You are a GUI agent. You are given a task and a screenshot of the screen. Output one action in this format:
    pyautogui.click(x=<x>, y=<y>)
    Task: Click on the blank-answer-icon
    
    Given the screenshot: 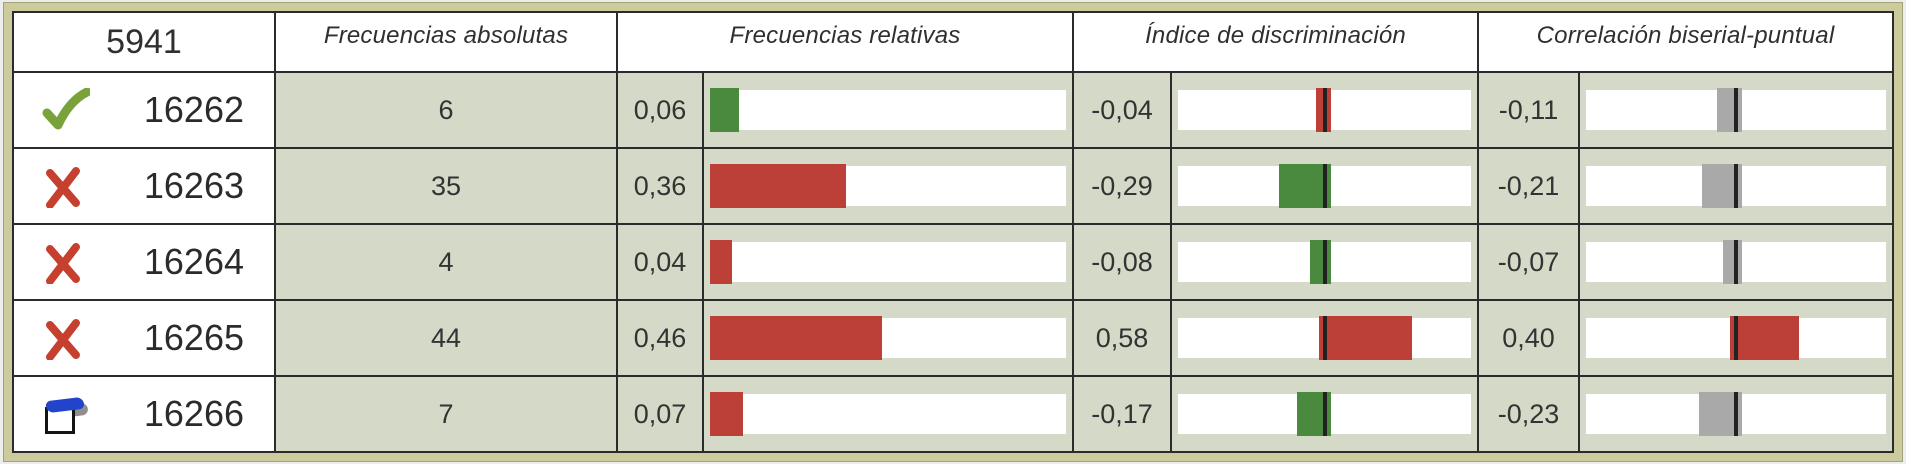 What is the action you would take?
    pyautogui.click(x=66, y=415)
    